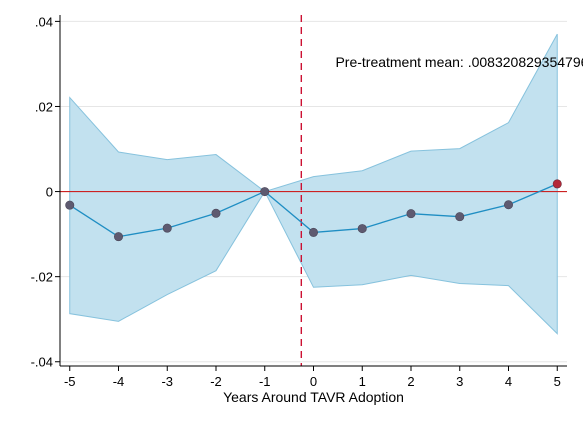 Image resolution: width=583 pixels, height=424 pixels. I want to click on pretreatment-mean-annotation: Pre-treatment mean: .0083208293547963, so click(459, 62).